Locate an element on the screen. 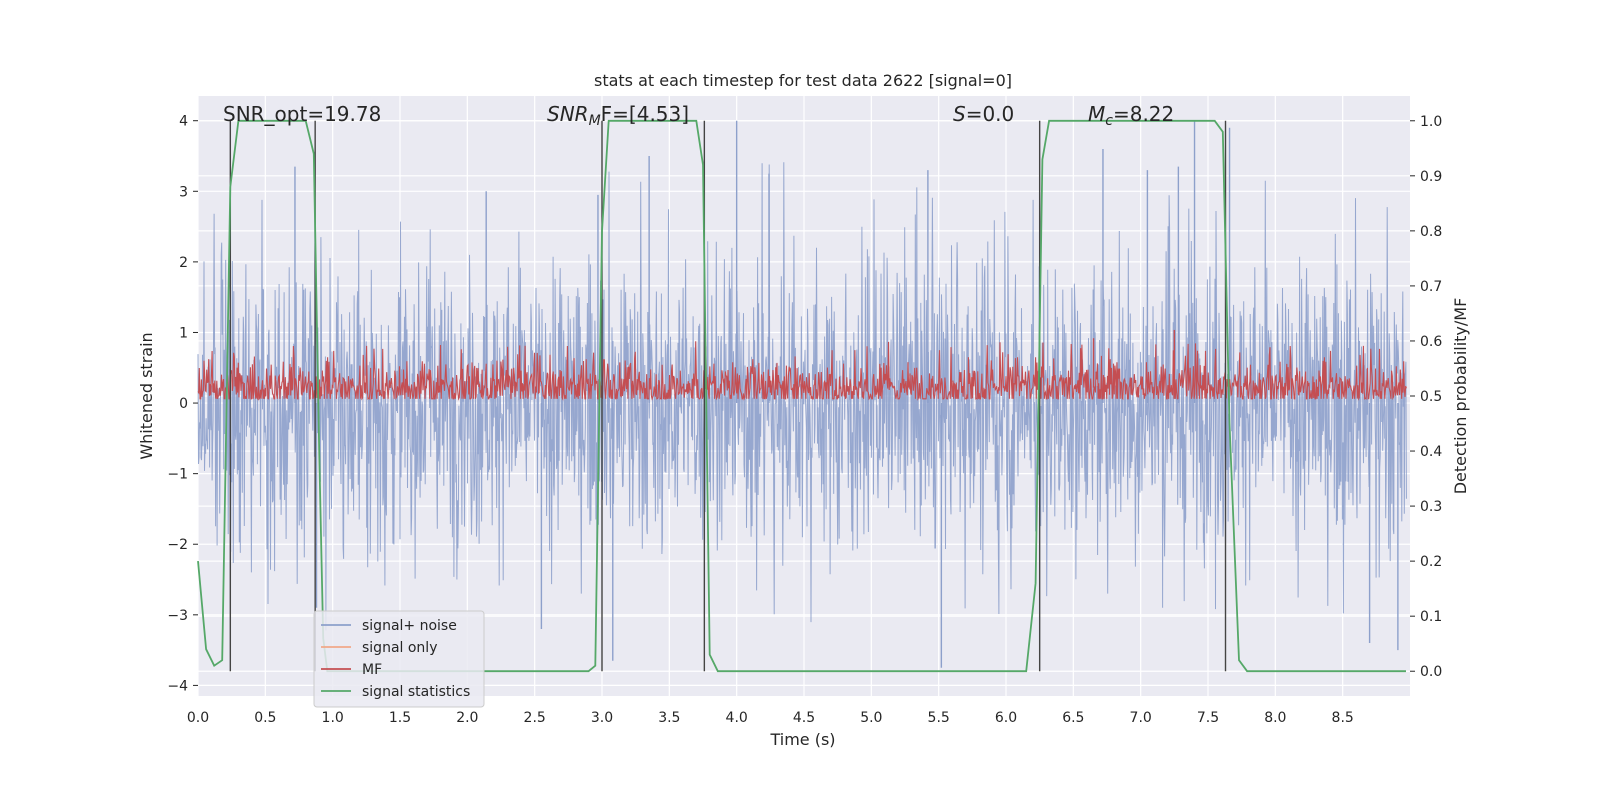  x-tick-label: 2.0 is located at coordinates (467, 718).